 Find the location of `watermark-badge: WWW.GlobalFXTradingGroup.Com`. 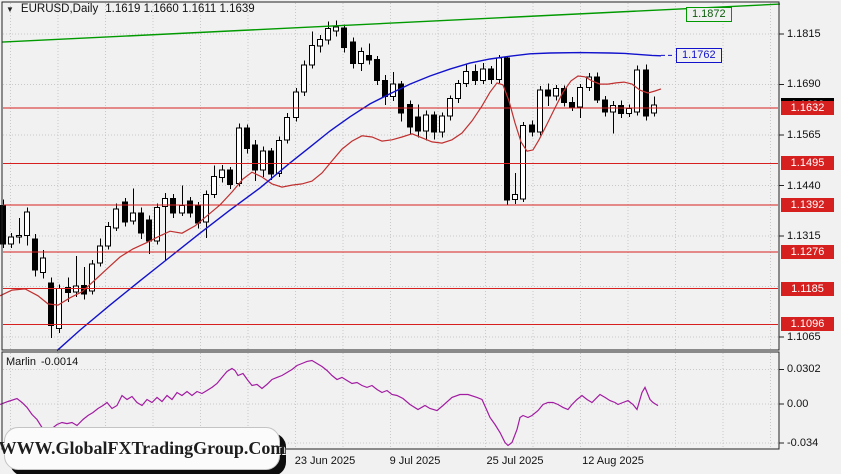

watermark-badge: WWW.GlobalFXTradingGroup.Com is located at coordinates (142, 448).